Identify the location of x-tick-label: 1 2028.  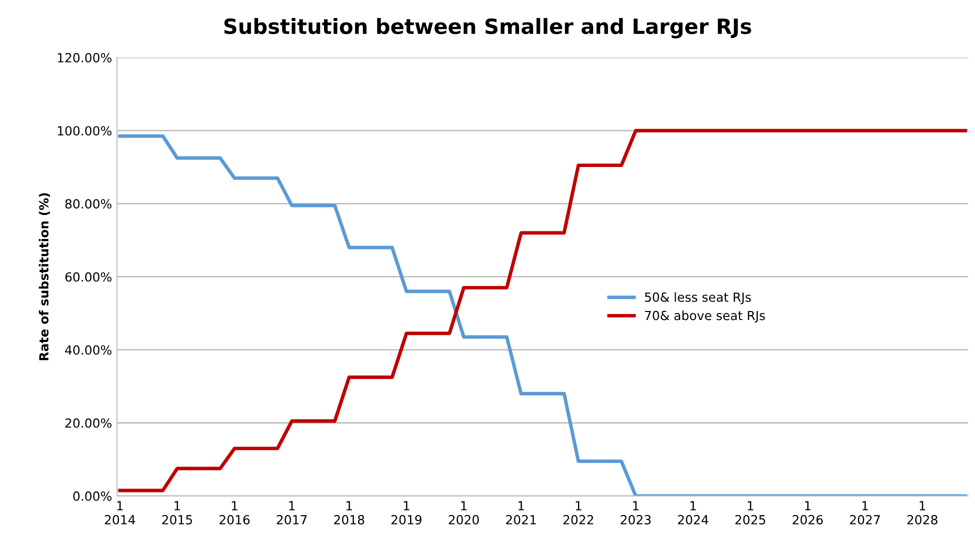
(922, 512).